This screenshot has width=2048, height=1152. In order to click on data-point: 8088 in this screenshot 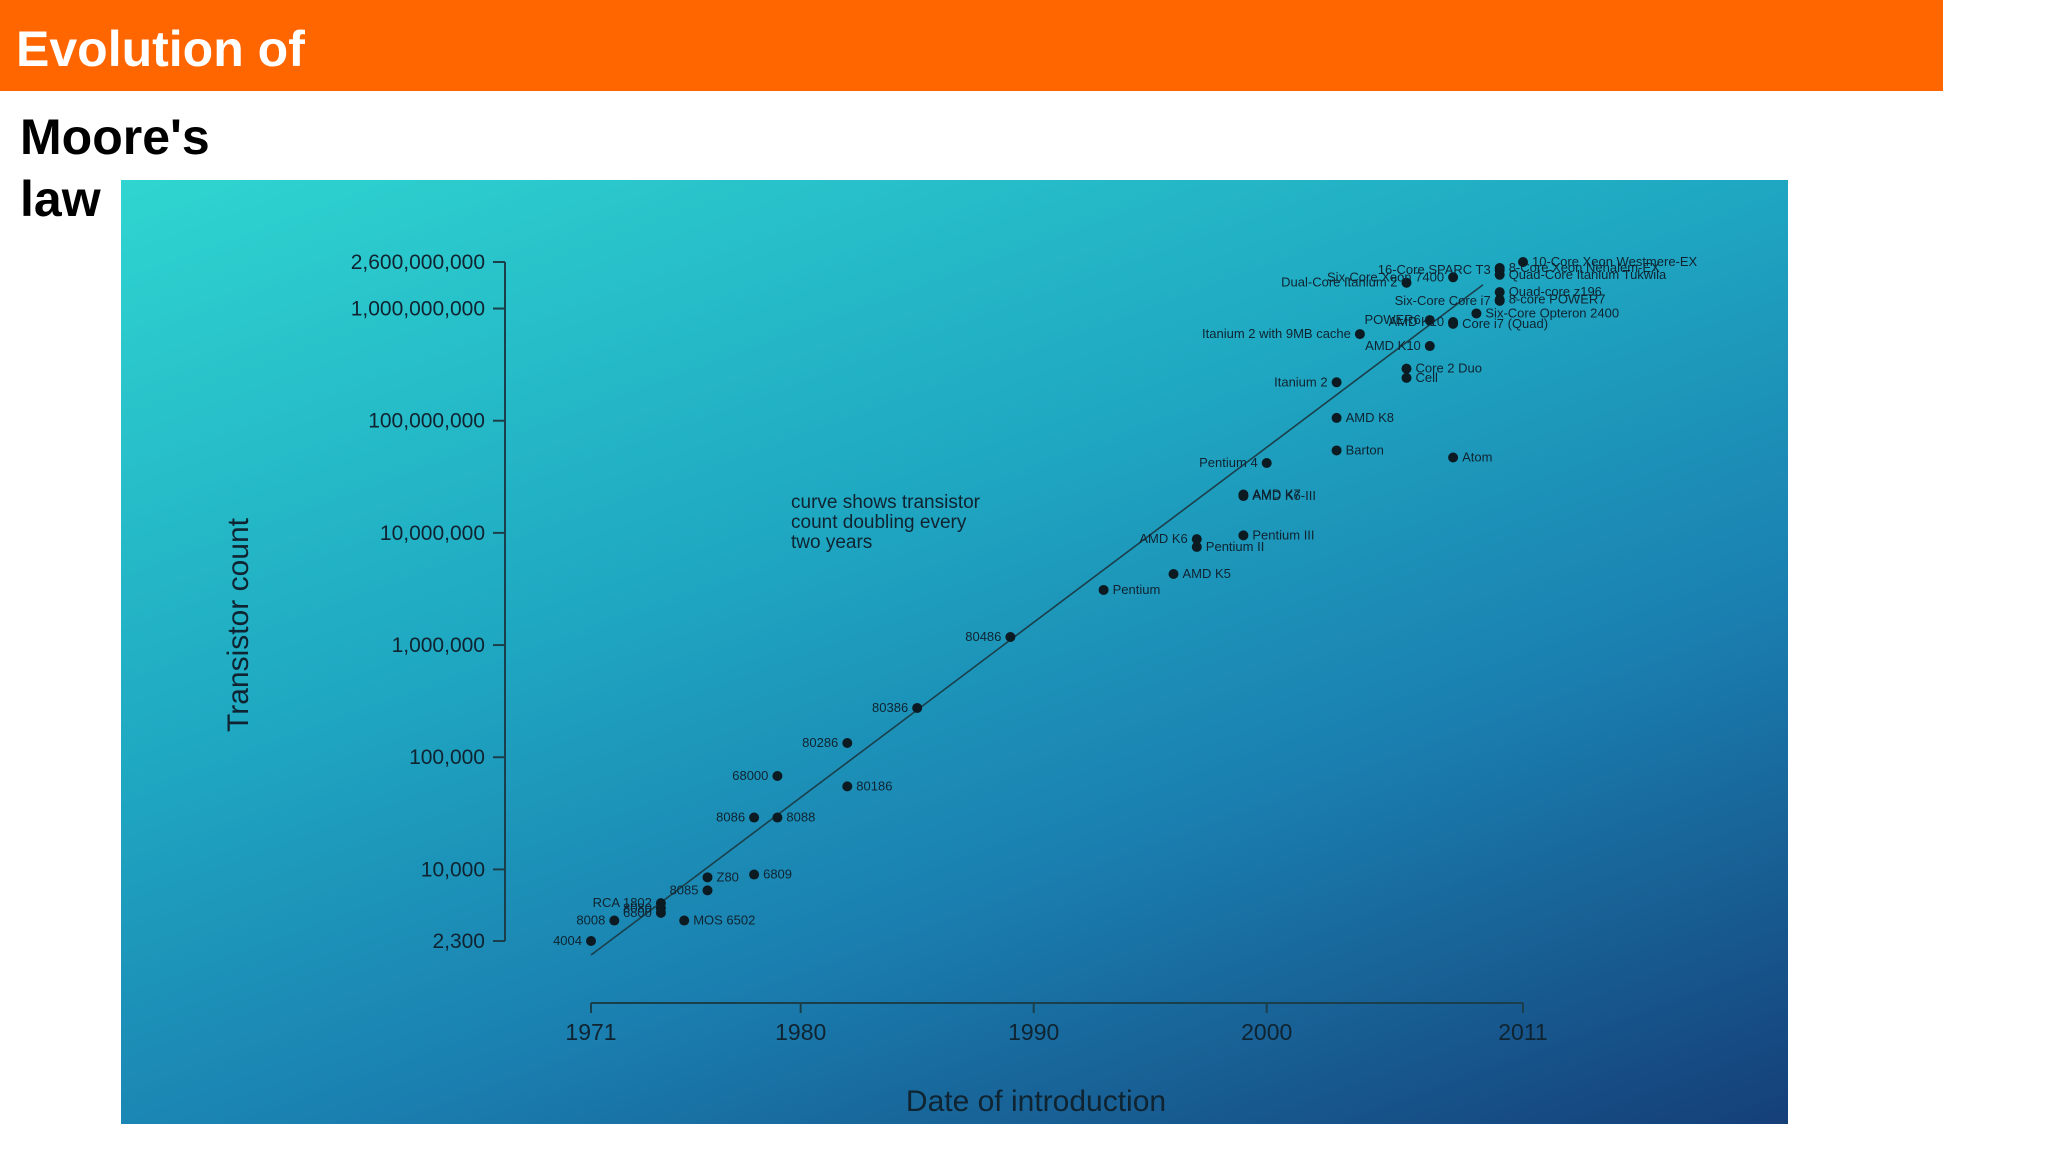, I will do `click(793, 817)`.